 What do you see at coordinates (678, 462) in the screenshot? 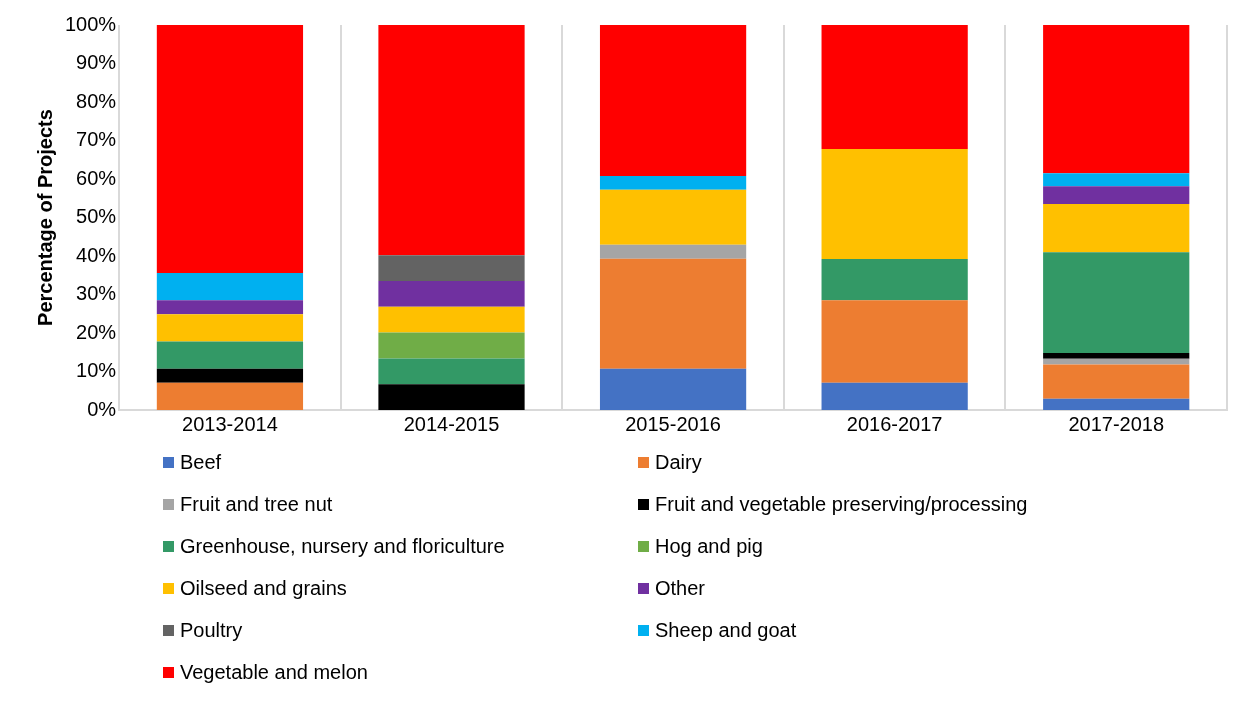
I see `legend-label: Dairy` at bounding box center [678, 462].